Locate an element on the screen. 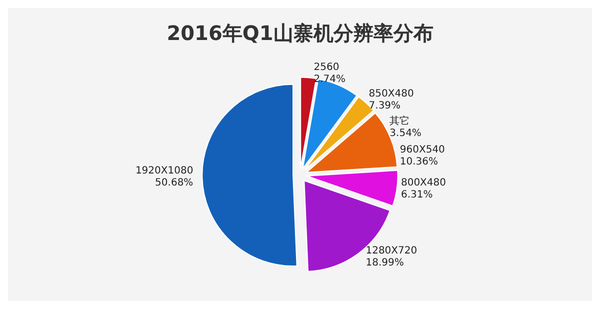  slice-label: 850X480 is located at coordinates (391, 94).